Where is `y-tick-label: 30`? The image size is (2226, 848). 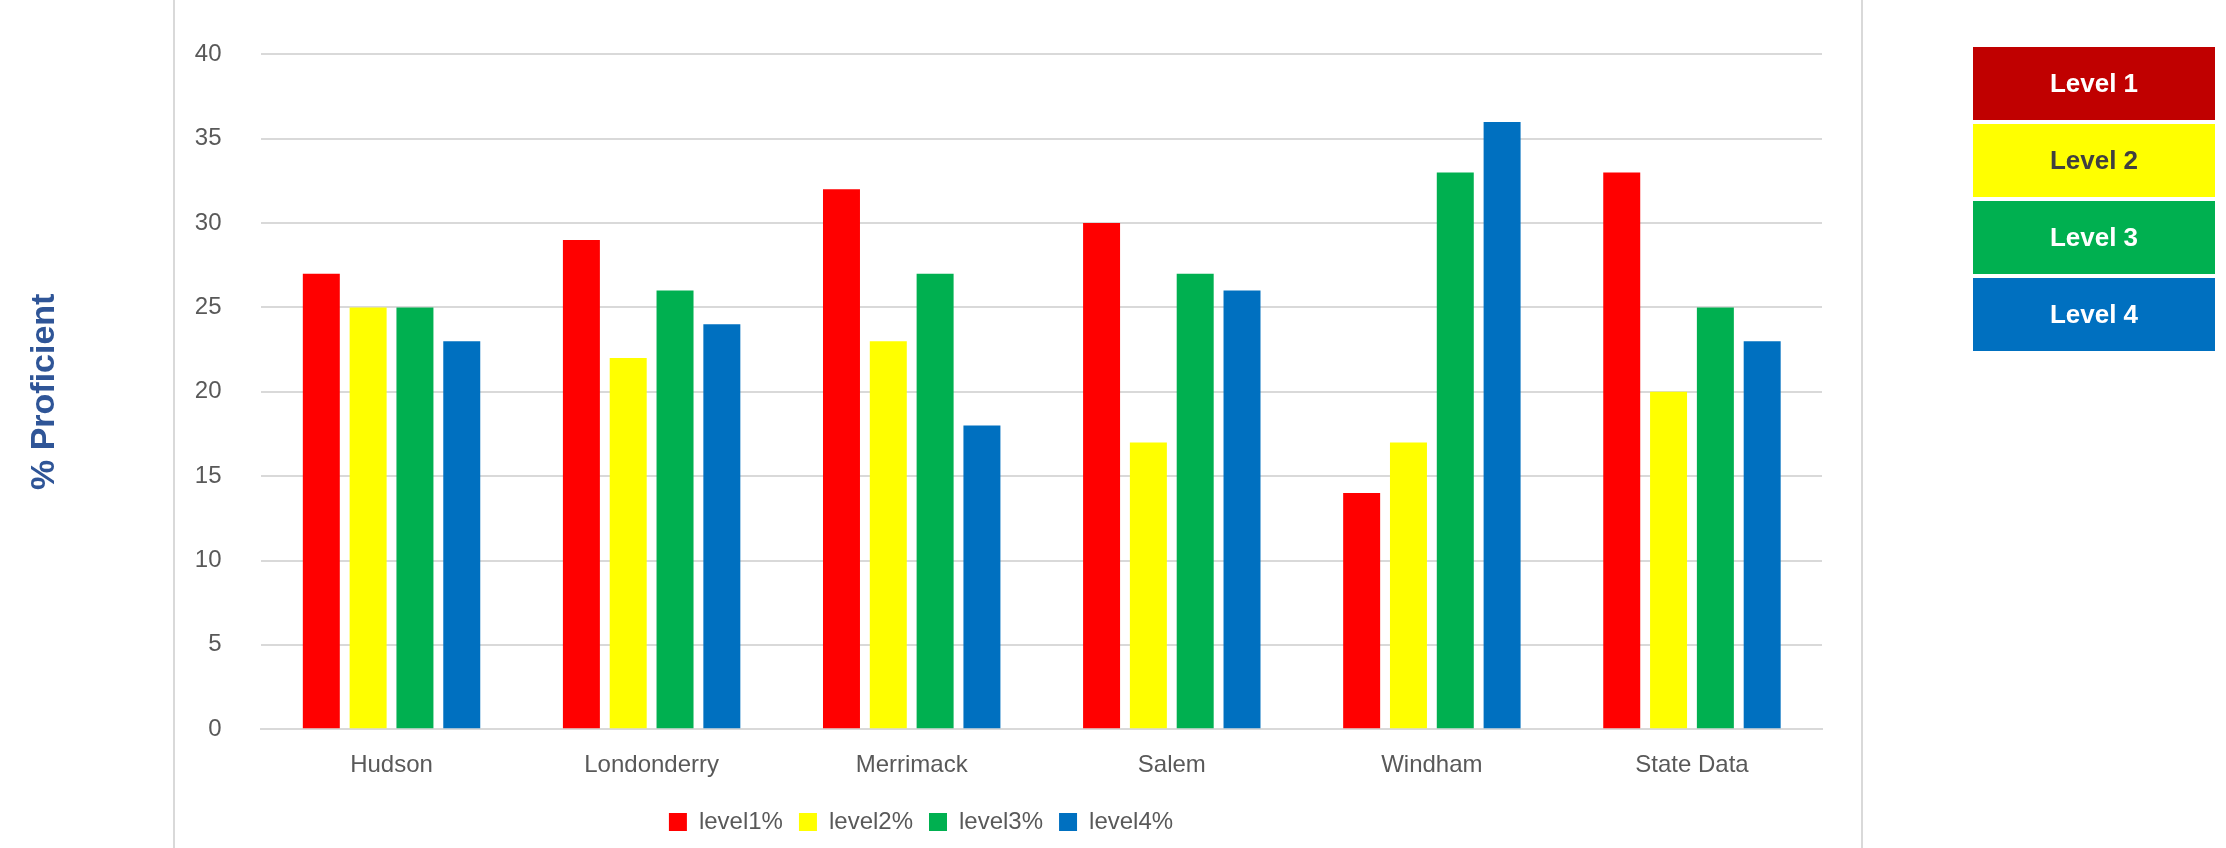 y-tick-label: 30 is located at coordinates (208, 221).